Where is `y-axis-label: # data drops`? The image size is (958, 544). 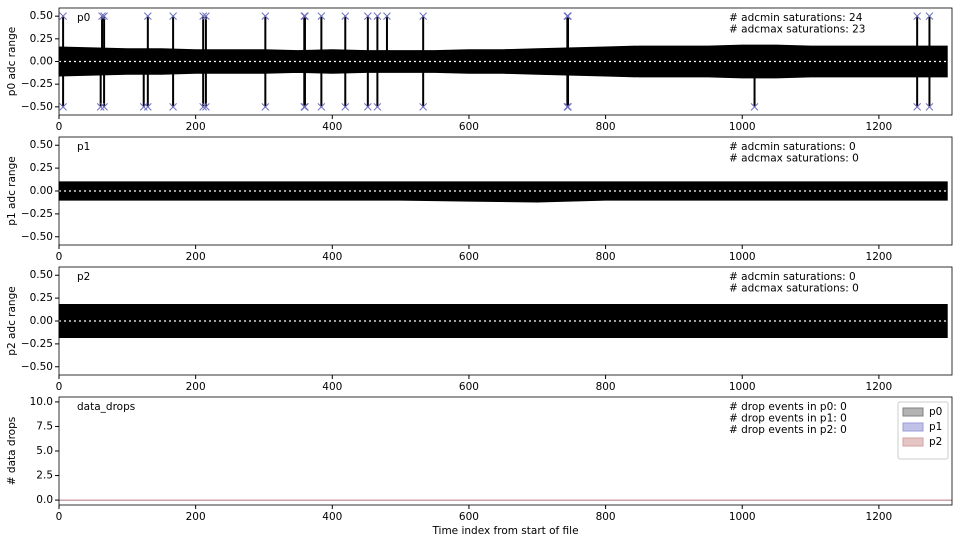
y-axis-label: # data drops is located at coordinates (12, 451).